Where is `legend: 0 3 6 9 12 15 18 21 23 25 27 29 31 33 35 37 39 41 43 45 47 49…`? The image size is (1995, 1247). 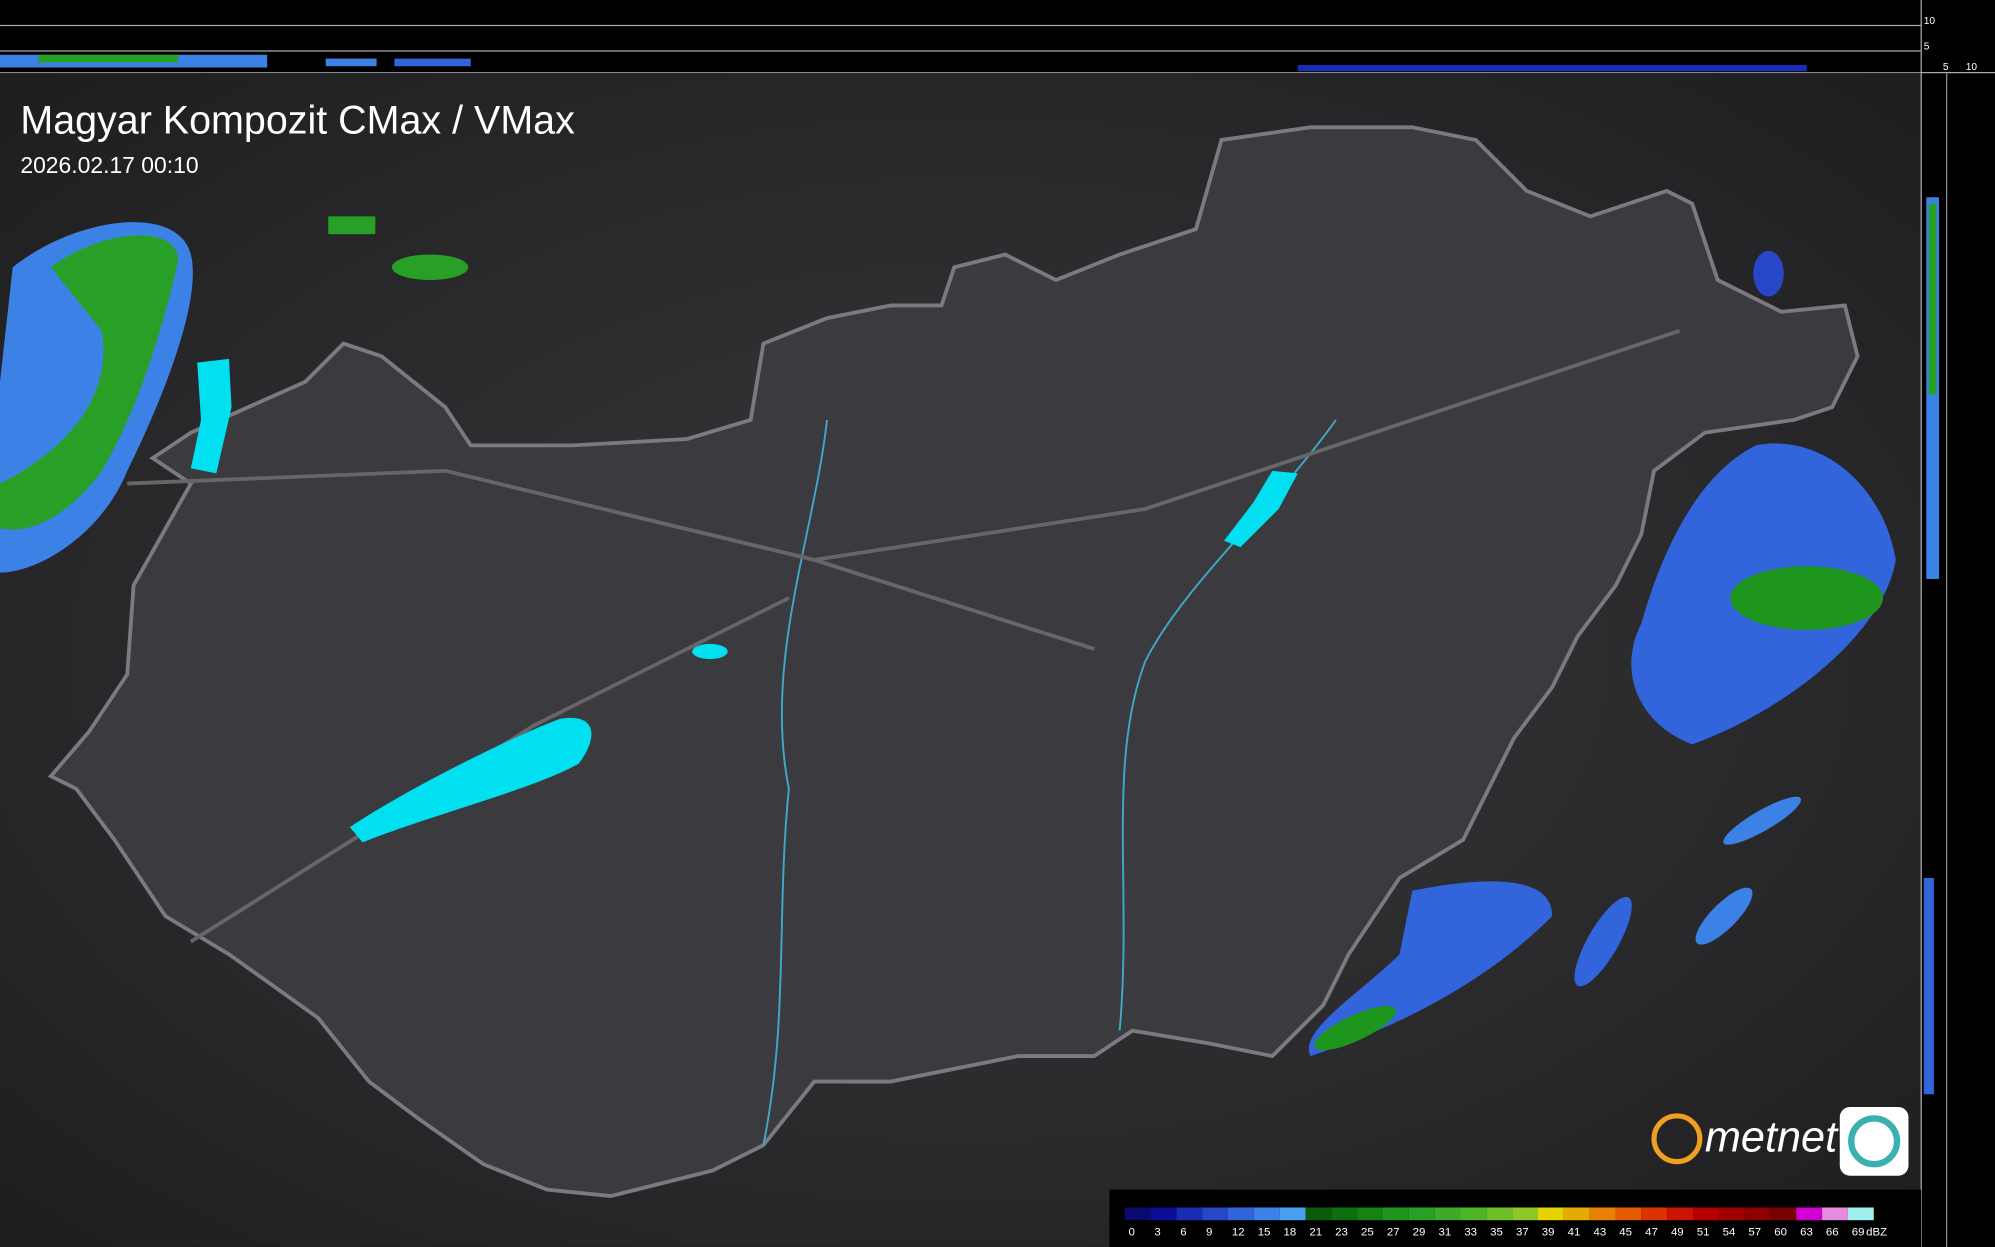
legend: 0 3 6 9 12 15 18 21 23 25 27 29 31 33 35 37 39 41 43 45 47 49… is located at coordinates (1505, 1222).